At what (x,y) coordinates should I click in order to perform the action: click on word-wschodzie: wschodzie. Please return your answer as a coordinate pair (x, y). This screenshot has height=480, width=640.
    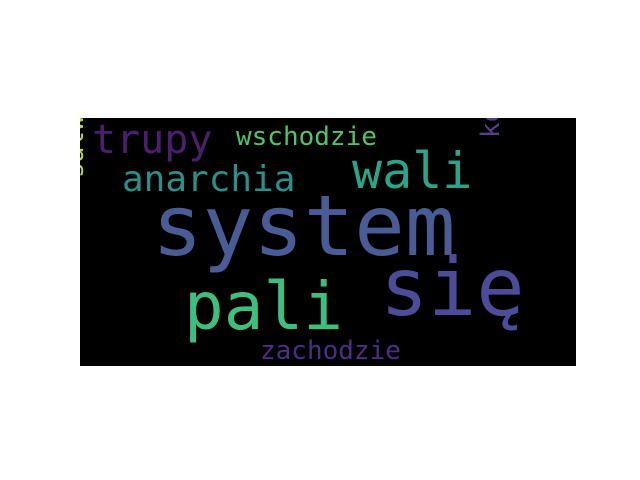
    Looking at the image, I should click on (306, 137).